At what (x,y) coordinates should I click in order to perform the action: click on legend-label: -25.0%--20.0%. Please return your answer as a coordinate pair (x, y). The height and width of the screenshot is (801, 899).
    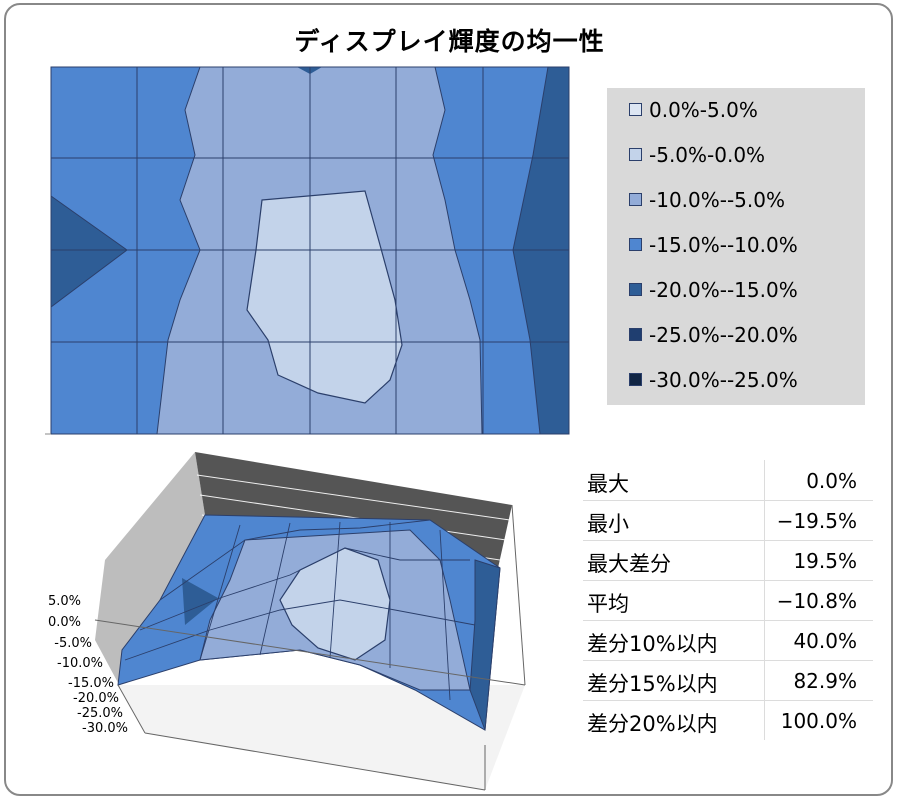
    Looking at the image, I should click on (723, 335).